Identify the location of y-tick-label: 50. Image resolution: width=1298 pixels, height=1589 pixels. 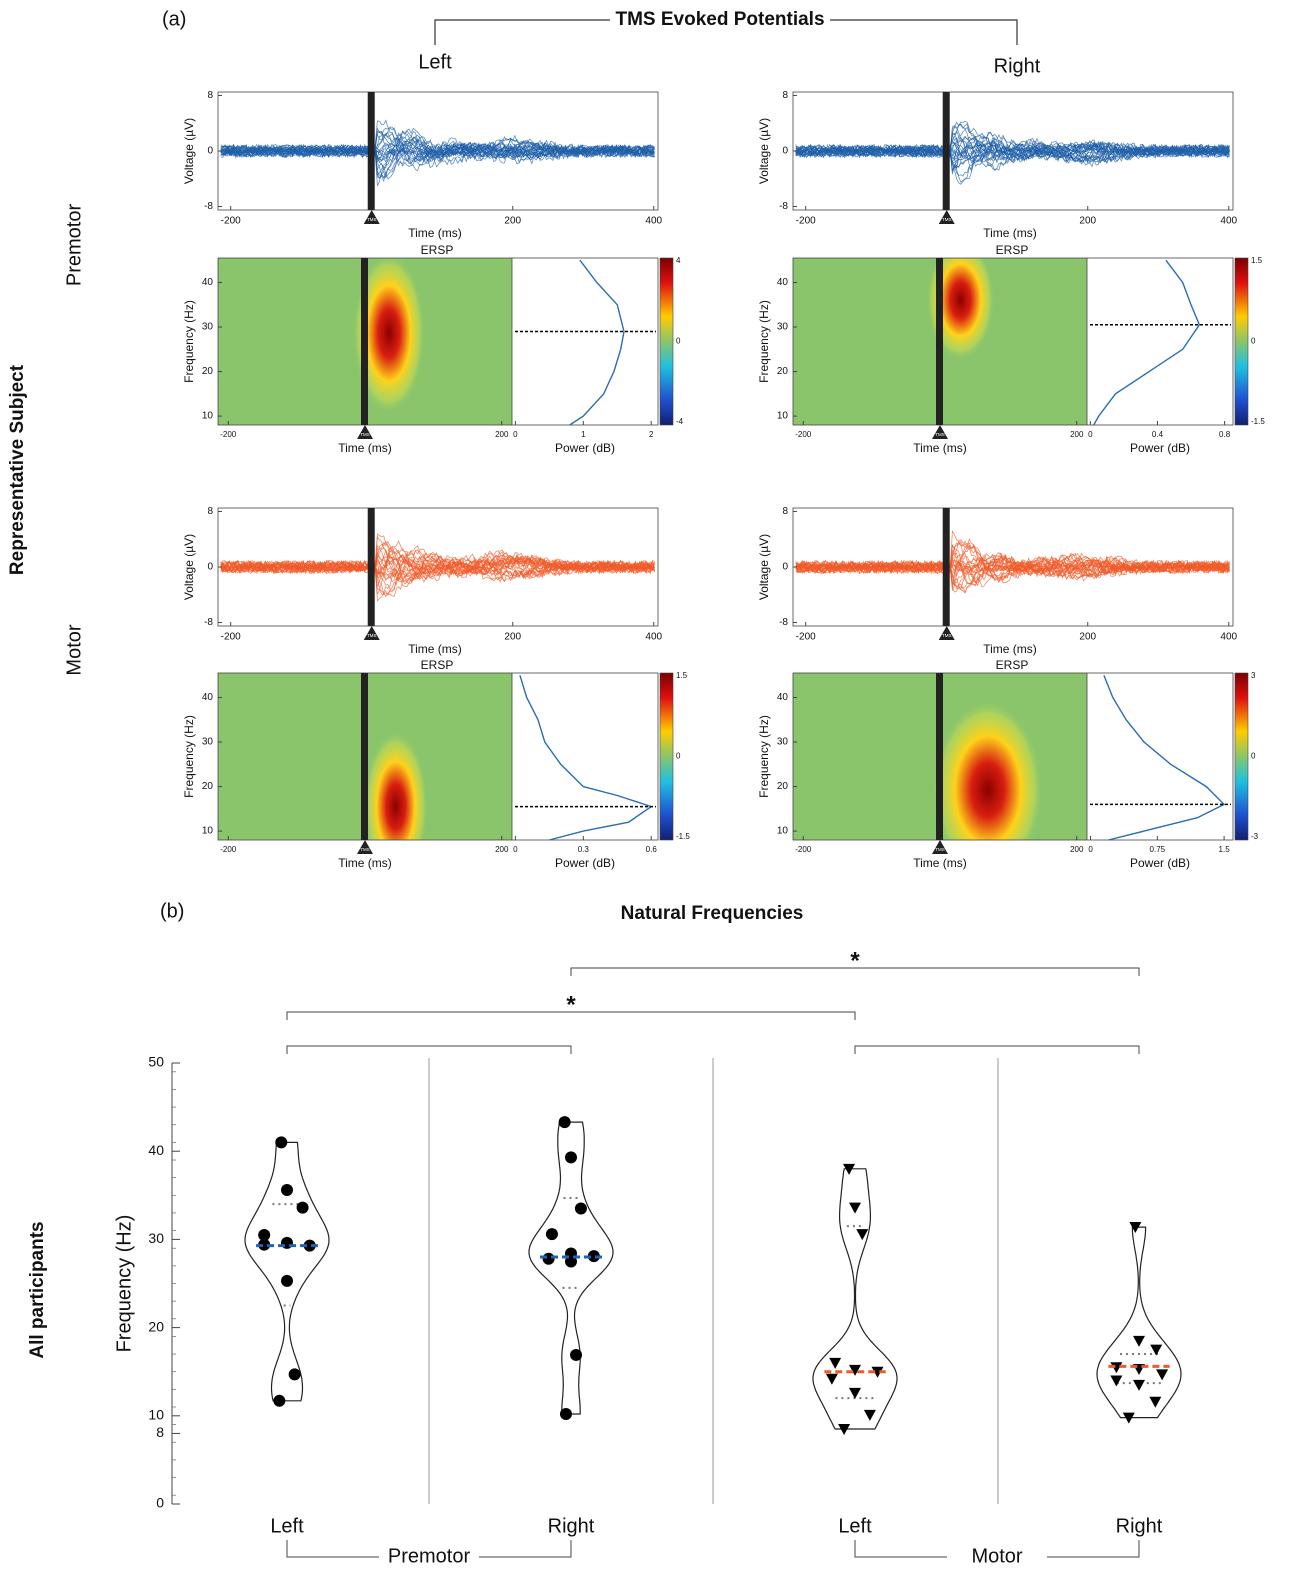
(156, 1062).